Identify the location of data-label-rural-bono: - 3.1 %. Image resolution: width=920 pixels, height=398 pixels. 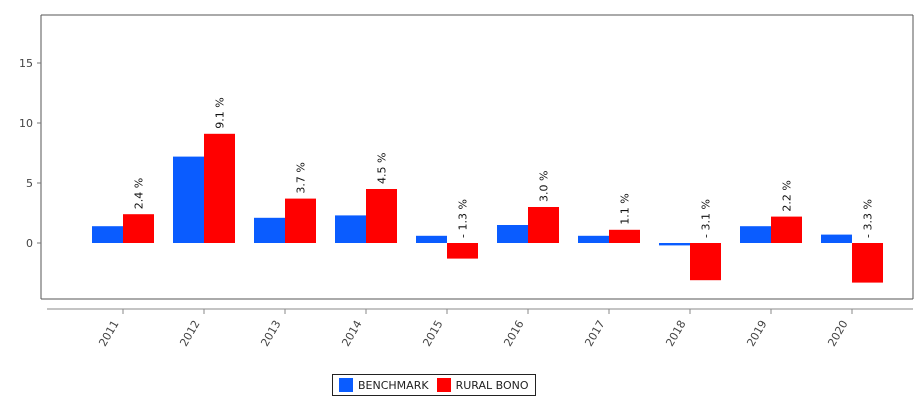
(706, 218).